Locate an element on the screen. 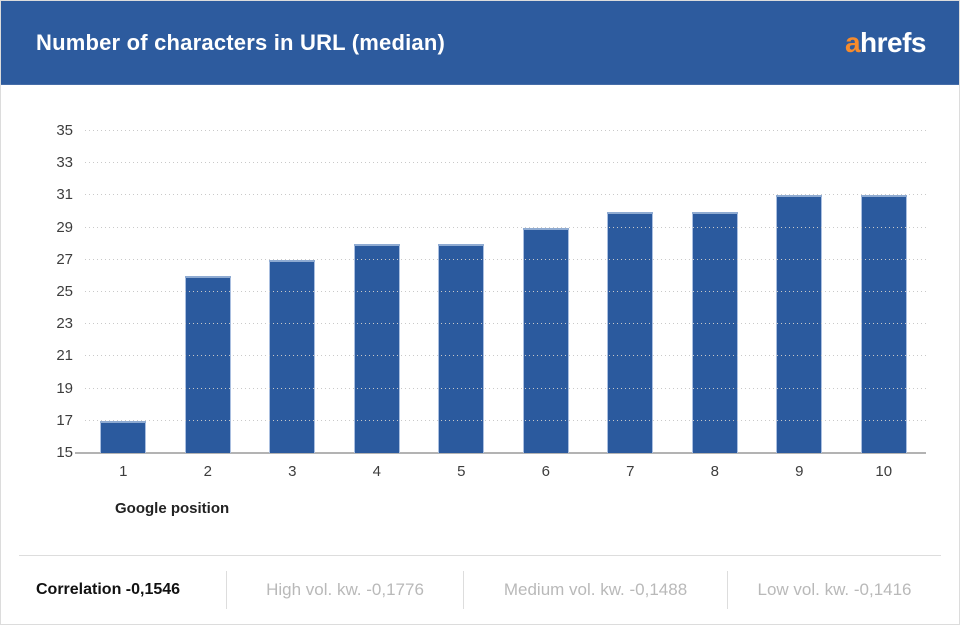 Image resolution: width=960 pixels, height=625 pixels. x-tick-label: 8 is located at coordinates (714, 471).